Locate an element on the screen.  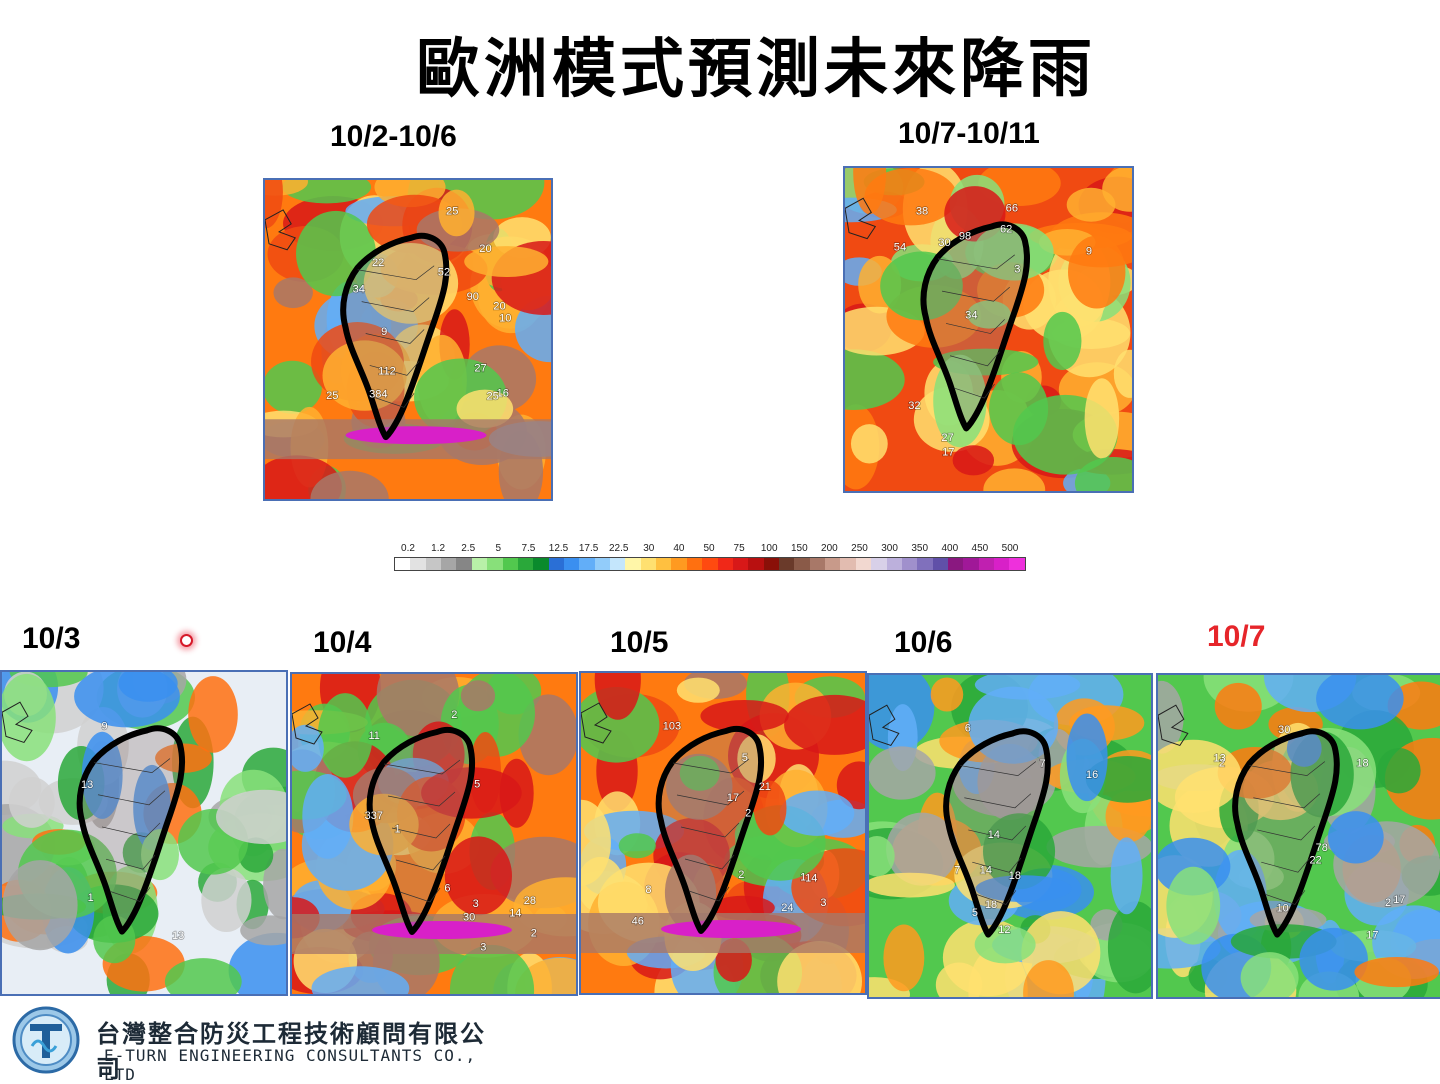
scale-tick-label: 350 is located at coordinates (920, 548).